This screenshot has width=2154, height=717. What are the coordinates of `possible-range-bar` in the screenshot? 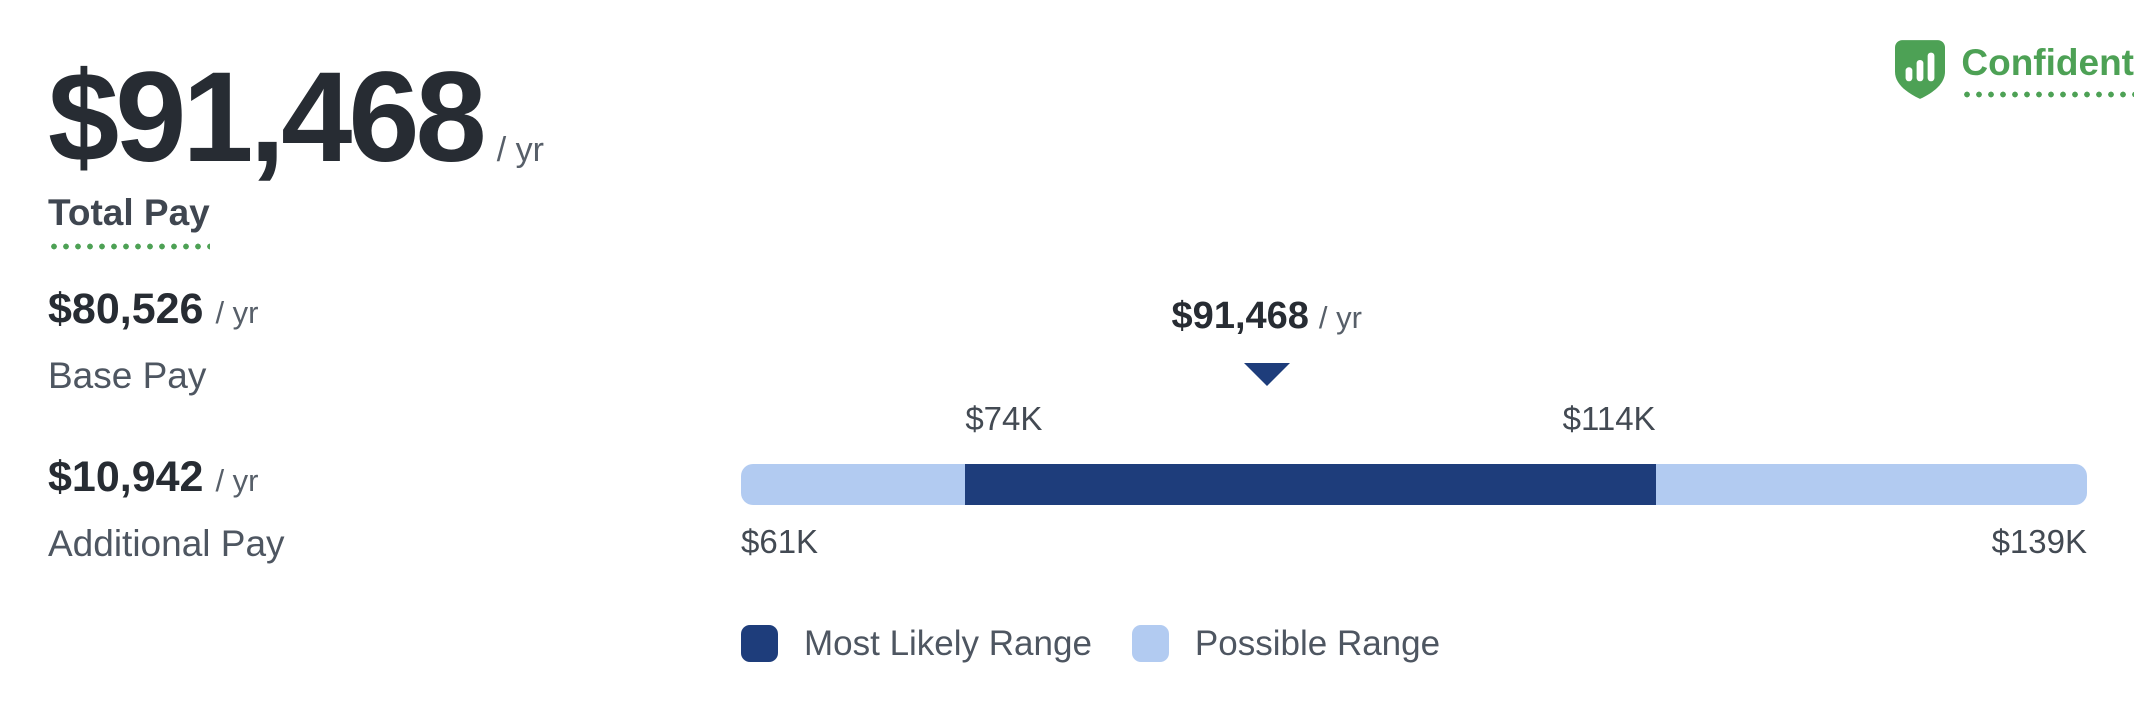 It's located at (1414, 484).